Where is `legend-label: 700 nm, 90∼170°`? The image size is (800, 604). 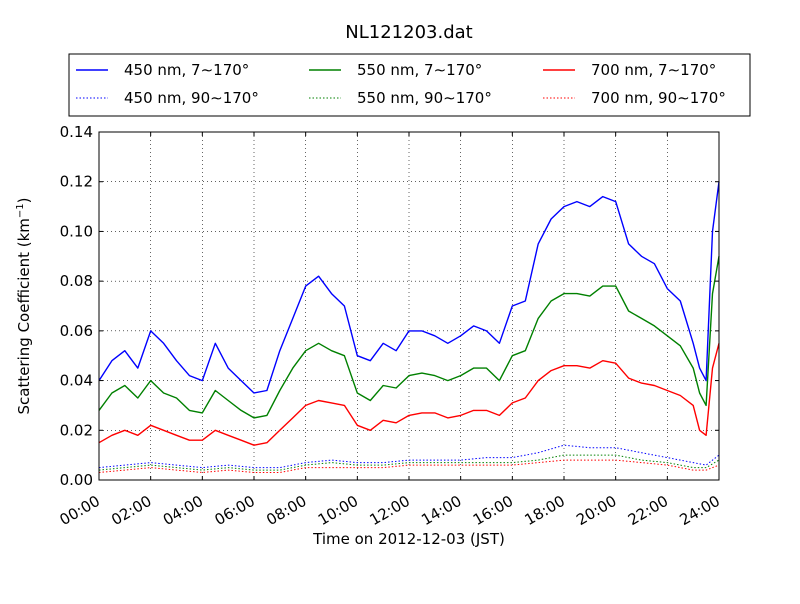
legend-label: 700 nm, 90∼170° is located at coordinates (658, 98).